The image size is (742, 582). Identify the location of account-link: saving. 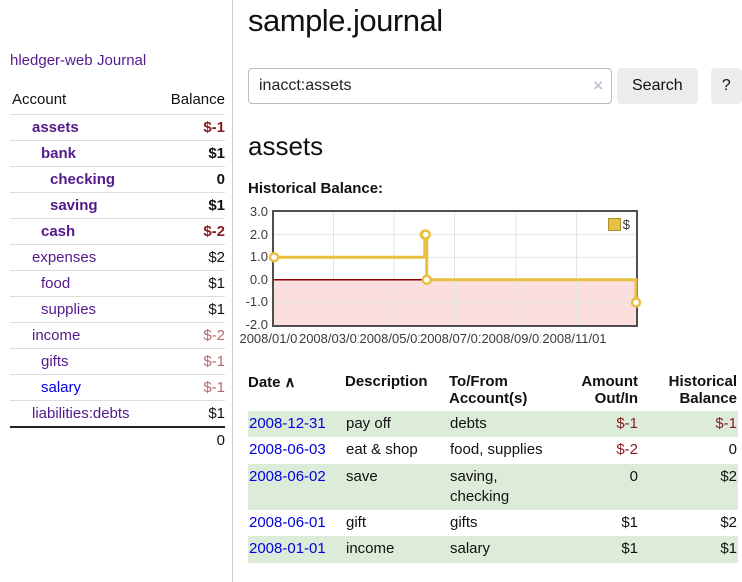
(74, 205).